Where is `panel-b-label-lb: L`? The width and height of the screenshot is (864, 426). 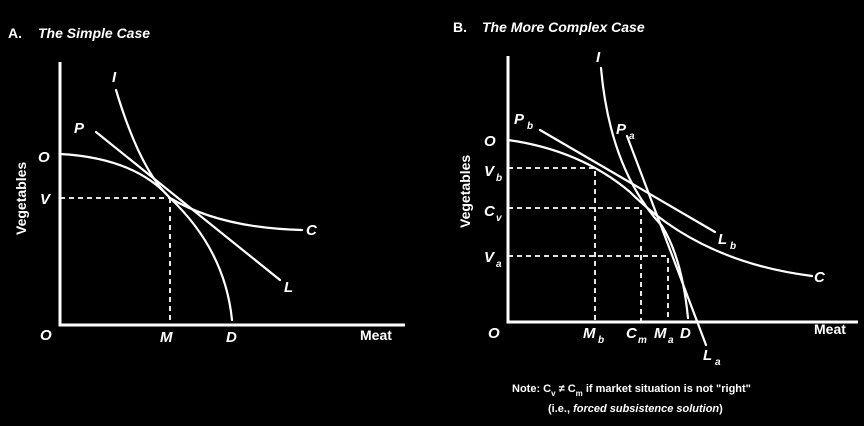
panel-b-label-lb: L is located at coordinates (722, 239).